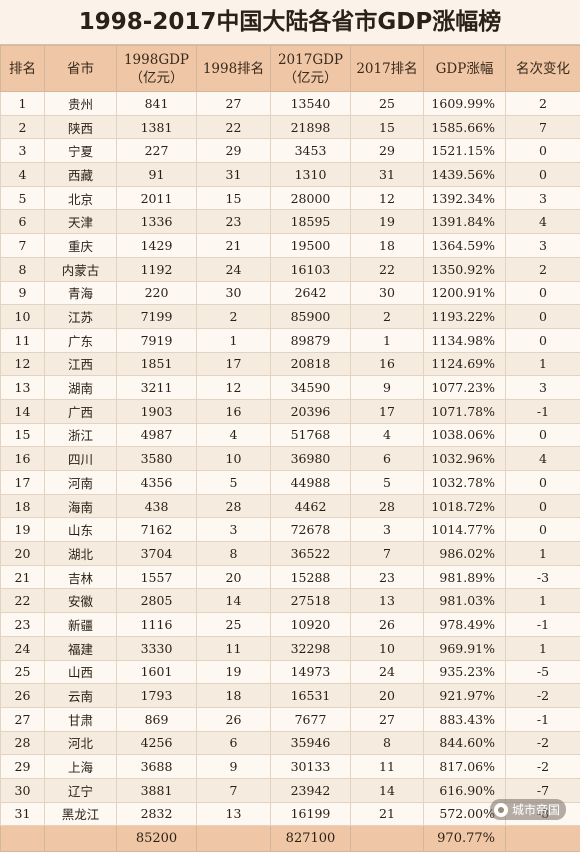  Describe the element at coordinates (234, 814) in the screenshot. I see `rank-1998-cell: 13` at that location.